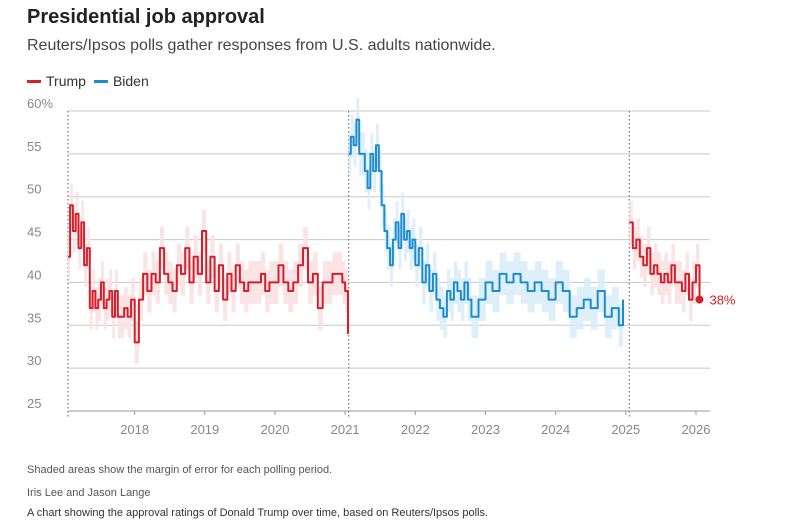 The width and height of the screenshot is (785, 527). I want to click on y-tick-label: 60%, so click(40, 103).